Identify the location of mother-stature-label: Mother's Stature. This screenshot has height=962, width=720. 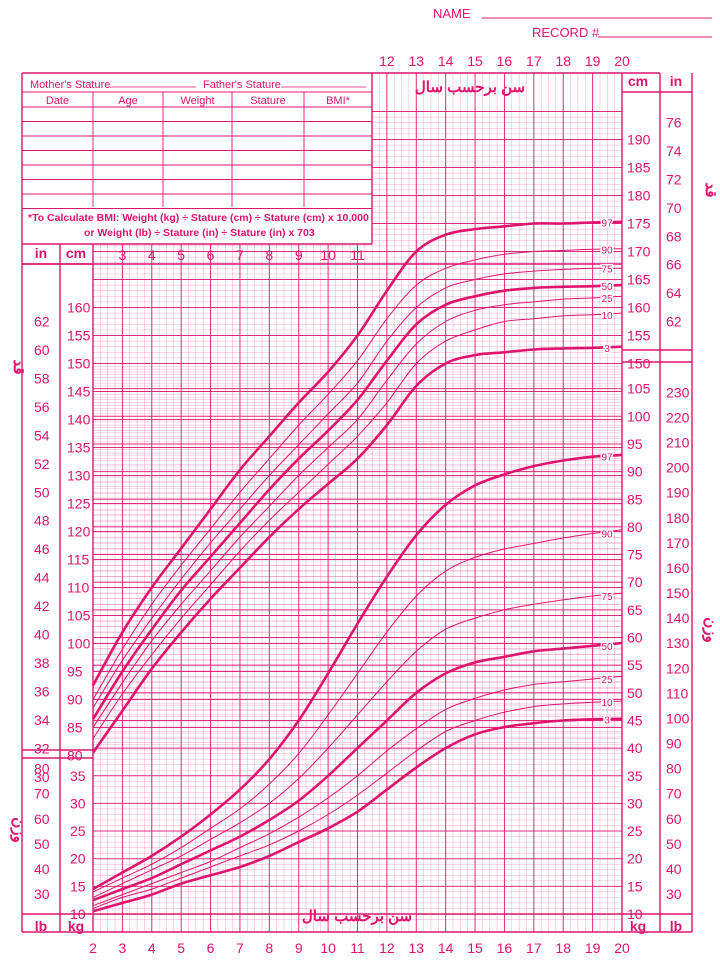
(70, 85).